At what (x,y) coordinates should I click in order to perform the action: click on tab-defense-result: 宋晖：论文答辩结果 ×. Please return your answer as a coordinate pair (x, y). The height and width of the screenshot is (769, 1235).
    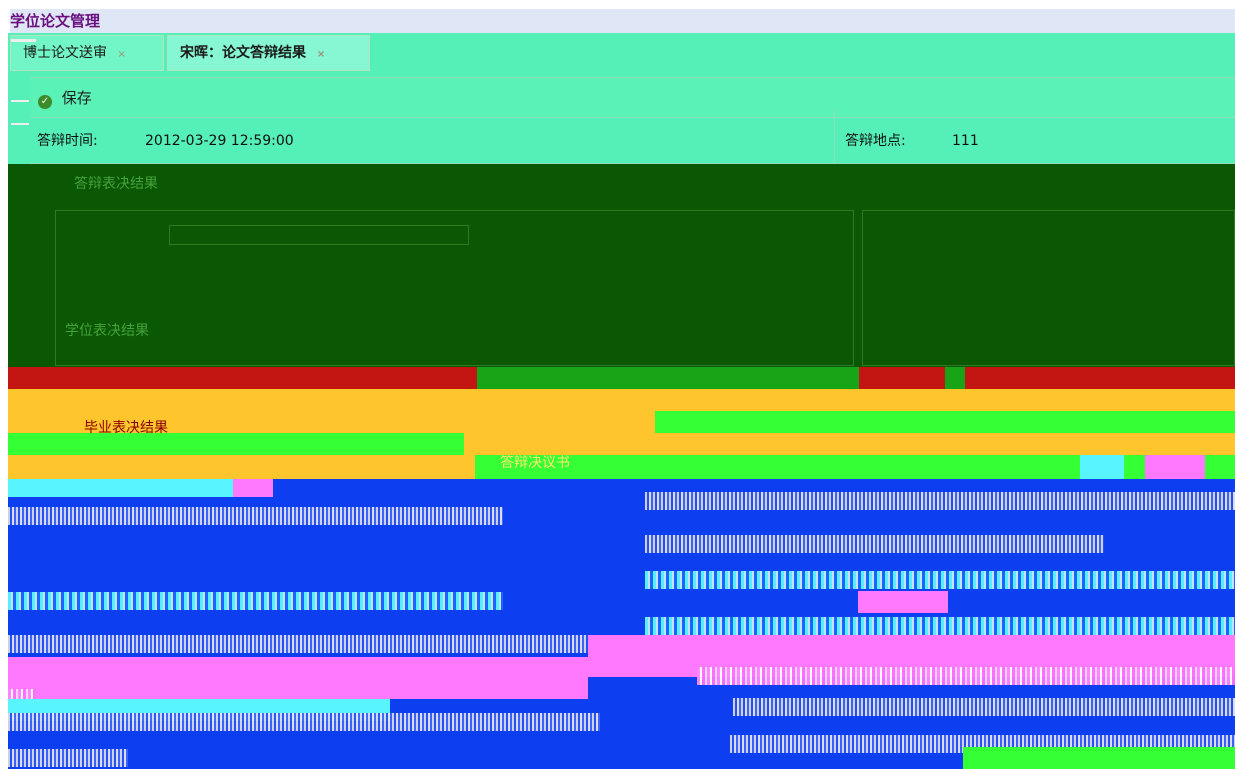
    Looking at the image, I should click on (268, 53).